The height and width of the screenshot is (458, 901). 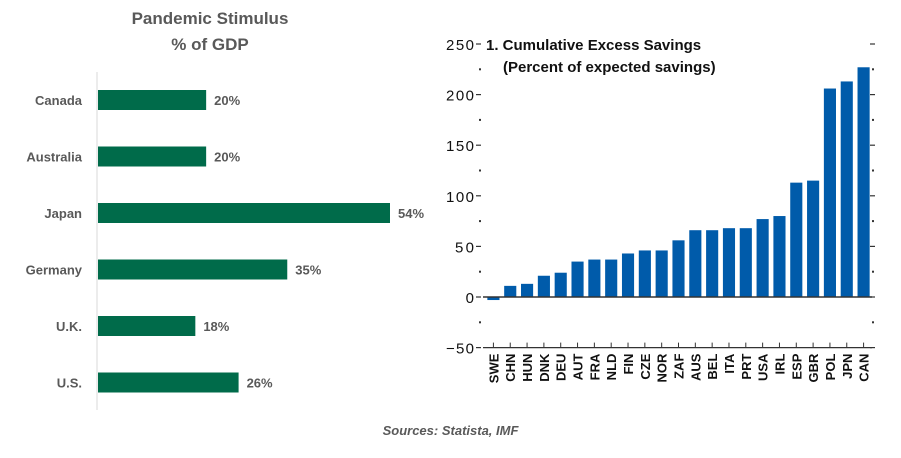 I want to click on category-label: Canada, so click(x=59, y=100).